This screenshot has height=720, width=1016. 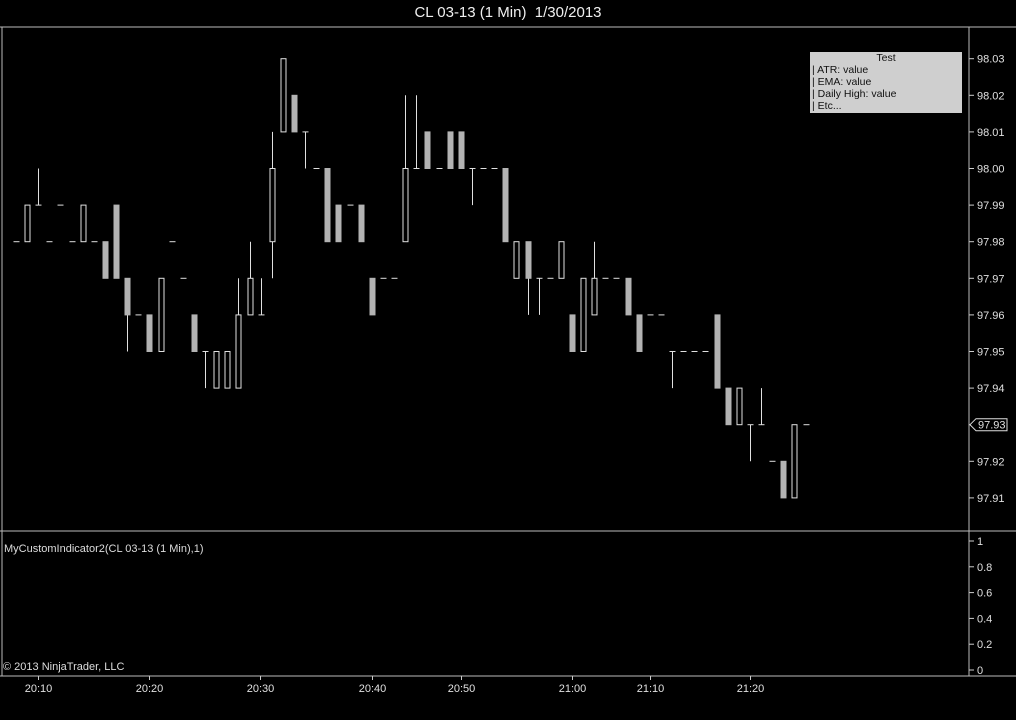 I want to click on price-tick-label: 97.95, so click(x=991, y=353).